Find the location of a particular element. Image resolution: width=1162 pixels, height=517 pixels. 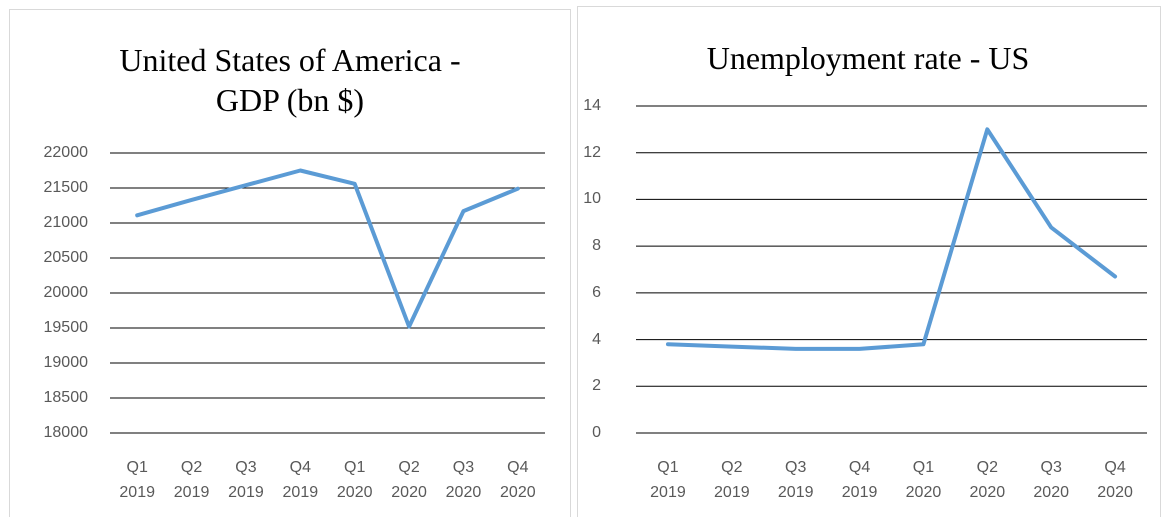

y-tick-label: 4 is located at coordinates (596, 339).